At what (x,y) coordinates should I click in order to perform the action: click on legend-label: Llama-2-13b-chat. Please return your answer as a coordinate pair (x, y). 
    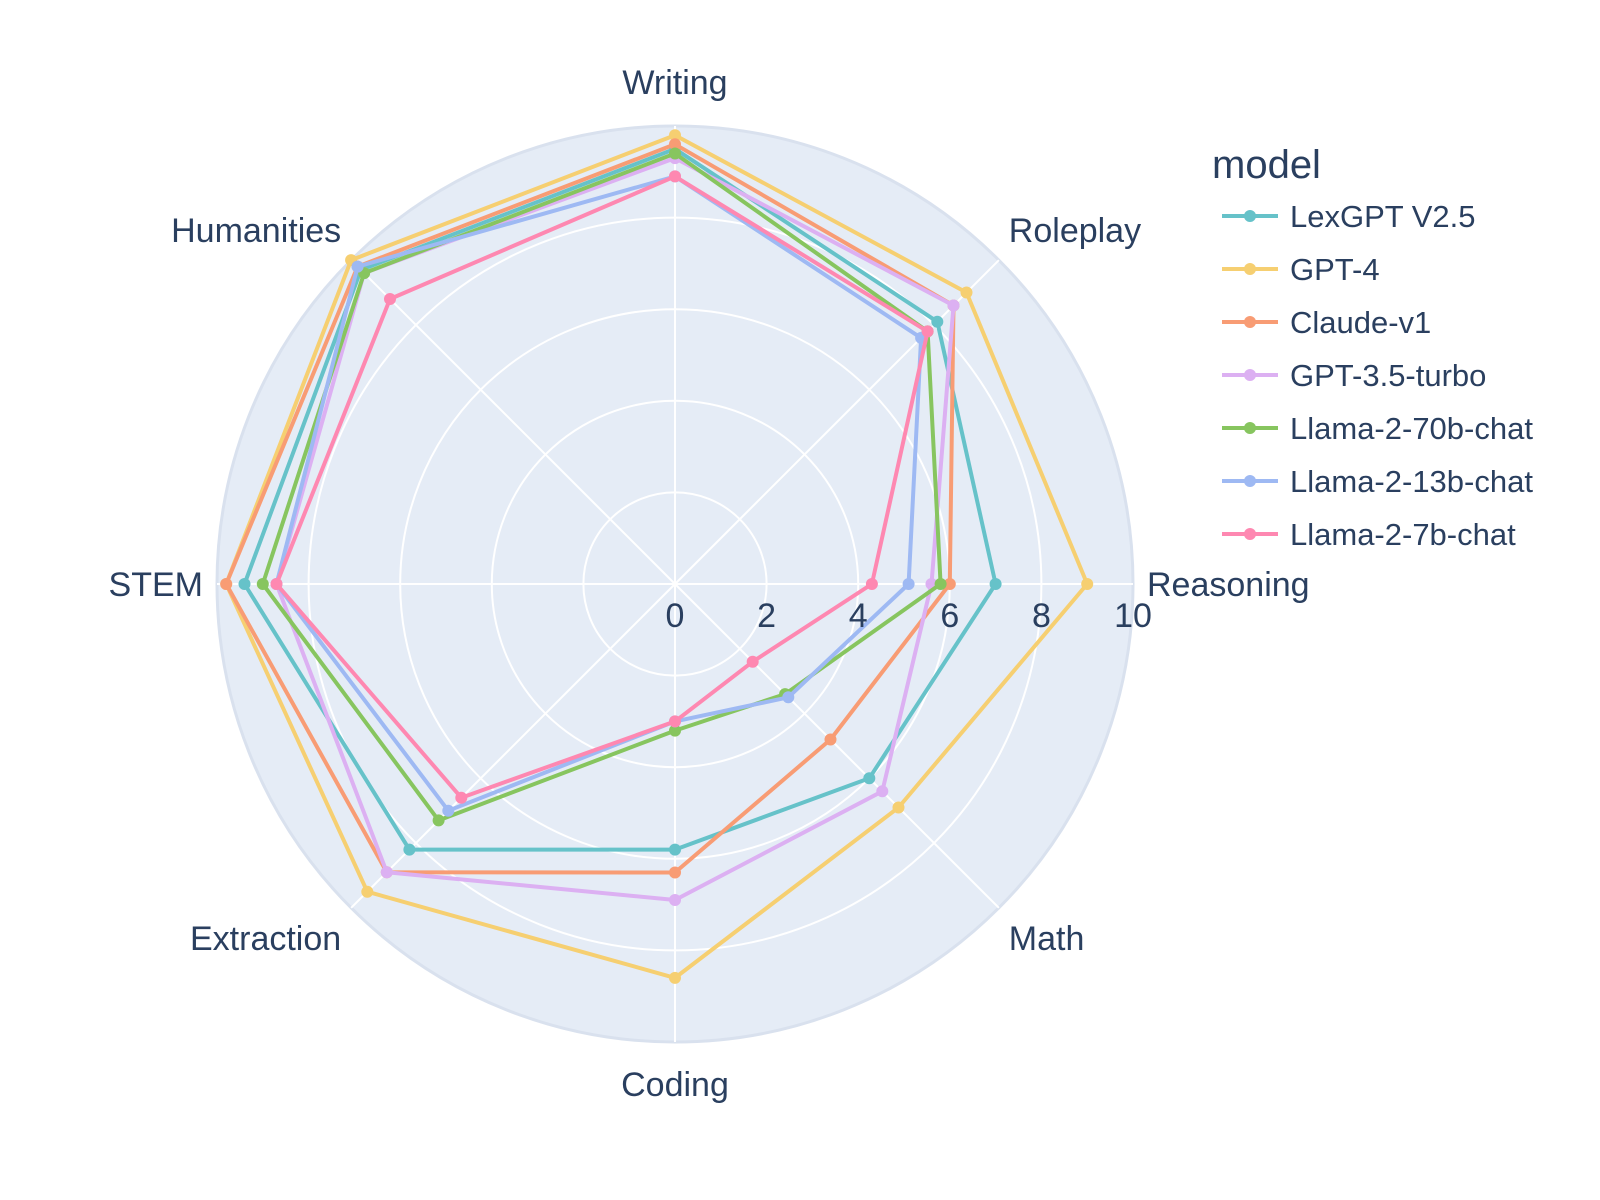
    Looking at the image, I should click on (1411, 481).